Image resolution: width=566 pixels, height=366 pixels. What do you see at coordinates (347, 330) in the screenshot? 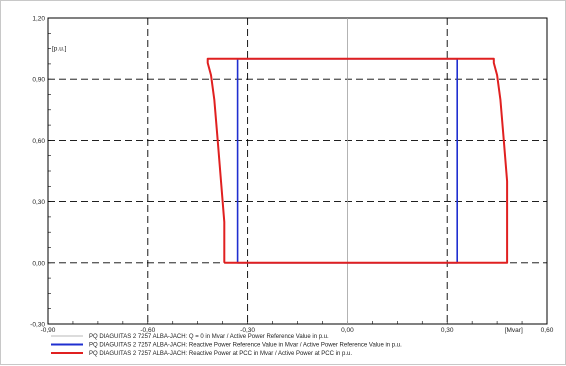
I see `x-tick-label: 0,00` at bounding box center [347, 330].